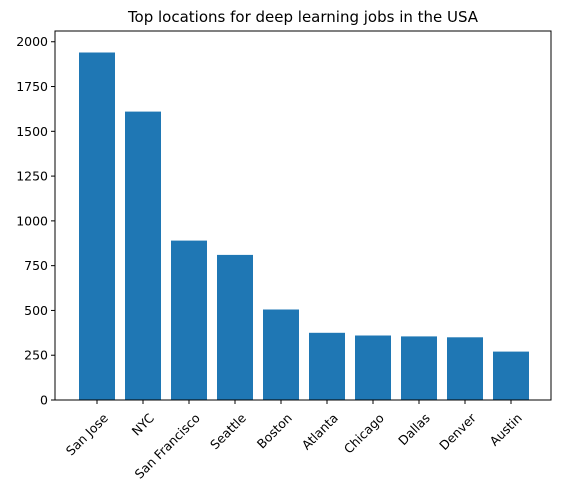  I want to click on x-tick-label: Boston, so click(274, 430).